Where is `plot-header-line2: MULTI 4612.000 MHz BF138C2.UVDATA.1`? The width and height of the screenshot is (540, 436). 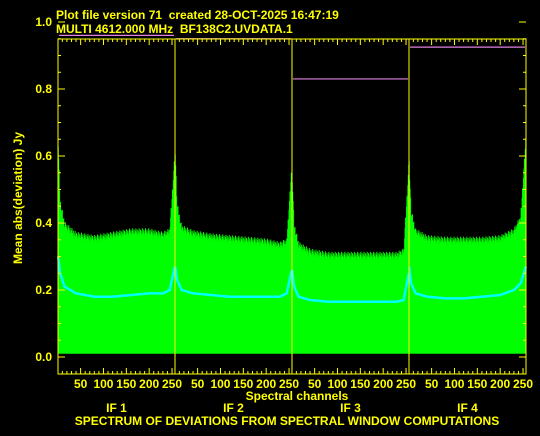
plot-header-line2: MULTI 4612.000 MHz BF138C2.UVDATA.1 is located at coordinates (174, 29).